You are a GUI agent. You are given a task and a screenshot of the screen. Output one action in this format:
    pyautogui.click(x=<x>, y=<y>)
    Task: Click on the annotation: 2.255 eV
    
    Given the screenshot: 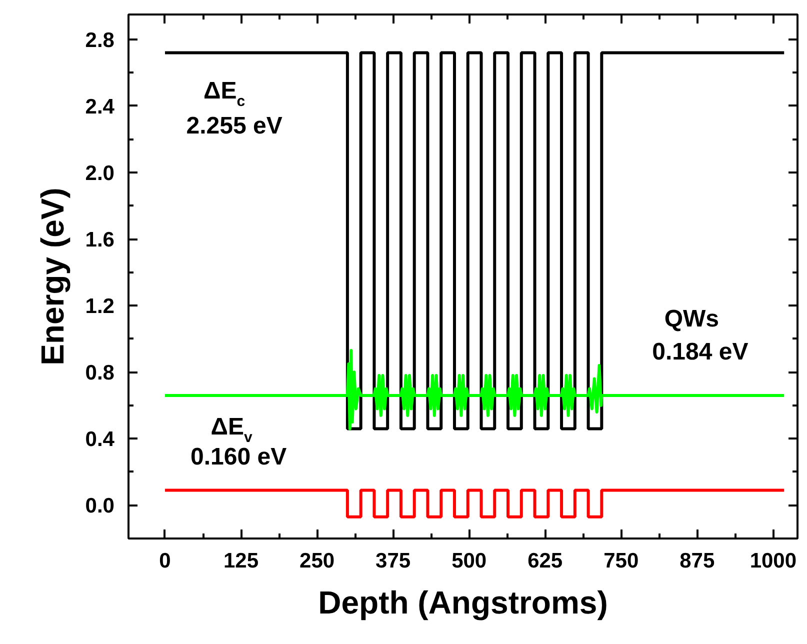 What is the action you would take?
    pyautogui.click(x=234, y=126)
    